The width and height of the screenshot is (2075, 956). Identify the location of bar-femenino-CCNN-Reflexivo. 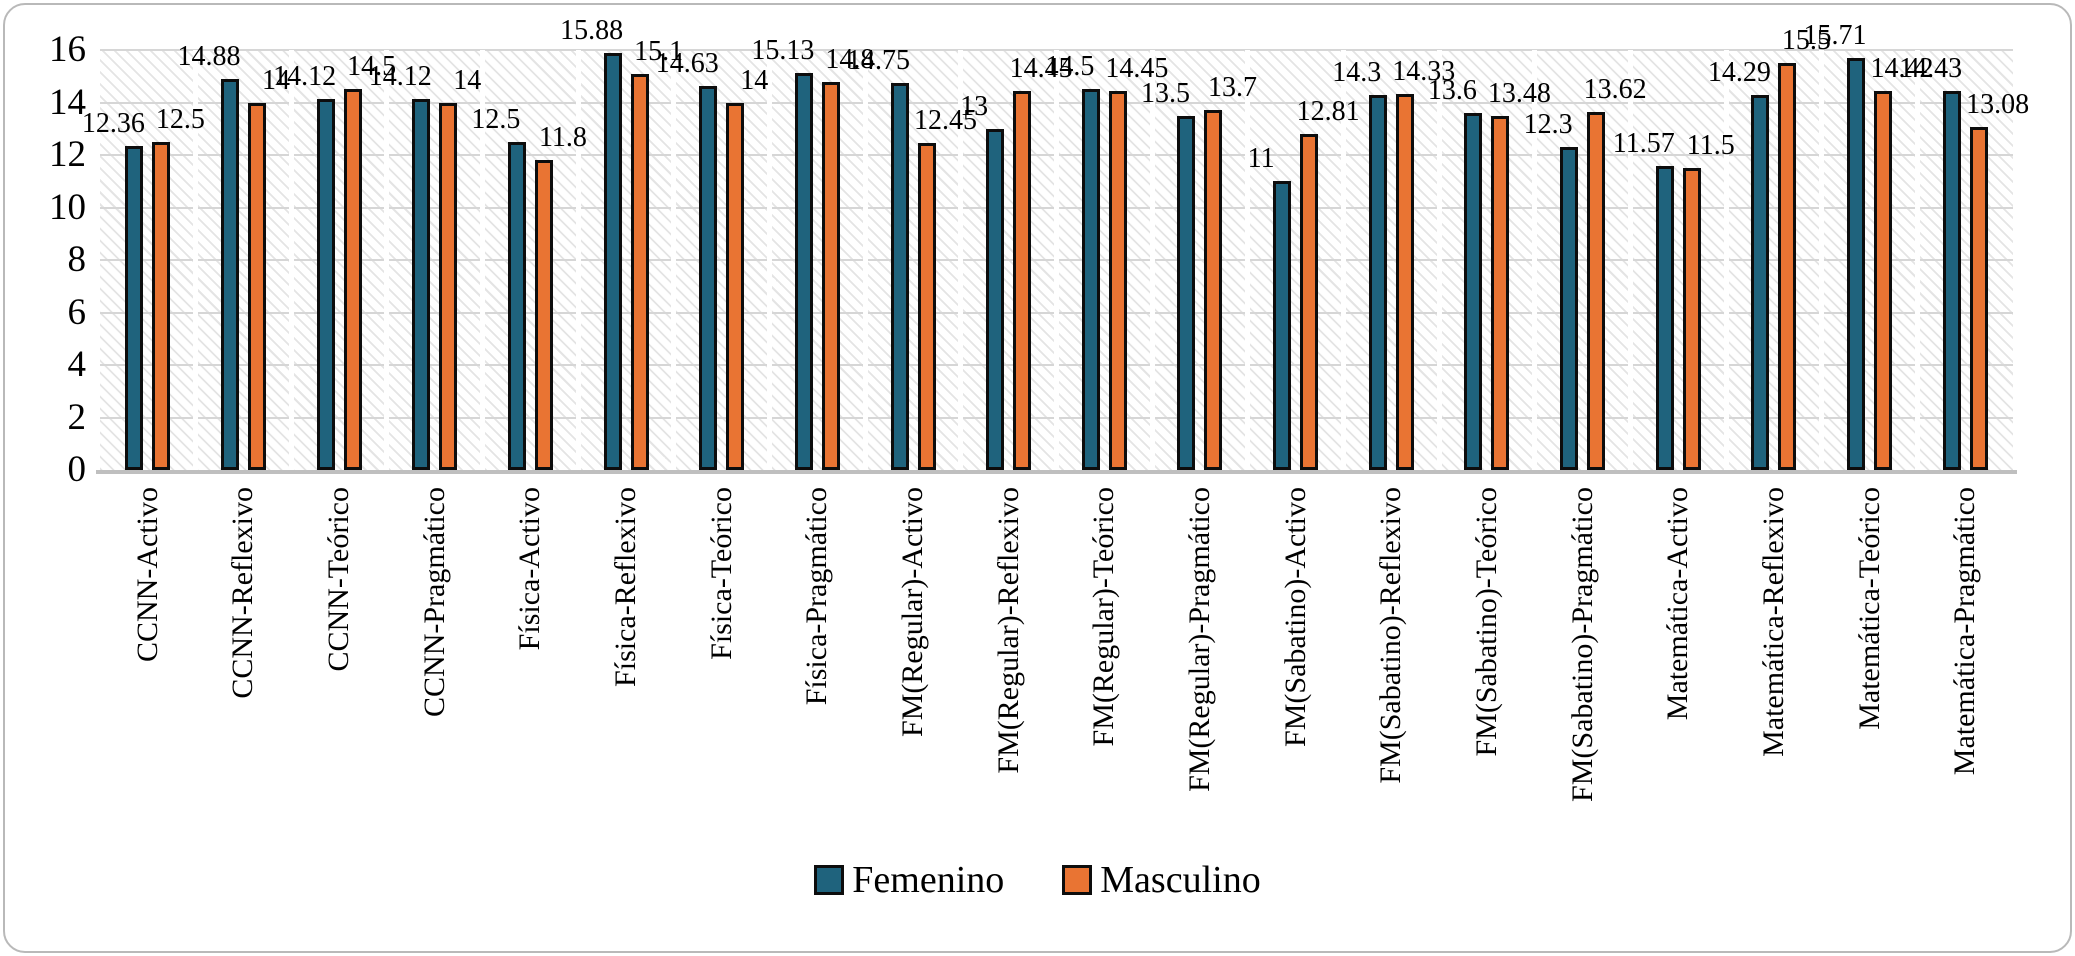
(229, 274).